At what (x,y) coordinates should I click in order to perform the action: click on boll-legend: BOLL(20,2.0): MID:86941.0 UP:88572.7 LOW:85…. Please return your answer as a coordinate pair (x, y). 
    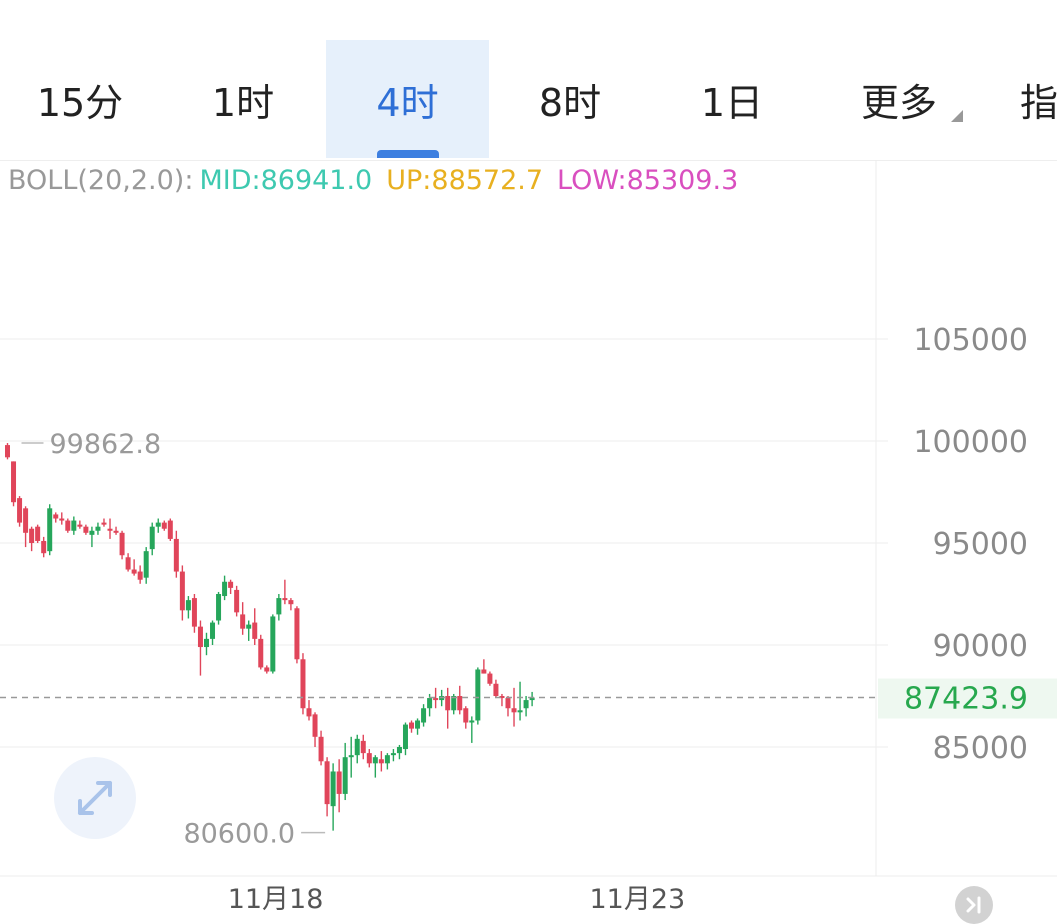
    Looking at the image, I should click on (380, 180).